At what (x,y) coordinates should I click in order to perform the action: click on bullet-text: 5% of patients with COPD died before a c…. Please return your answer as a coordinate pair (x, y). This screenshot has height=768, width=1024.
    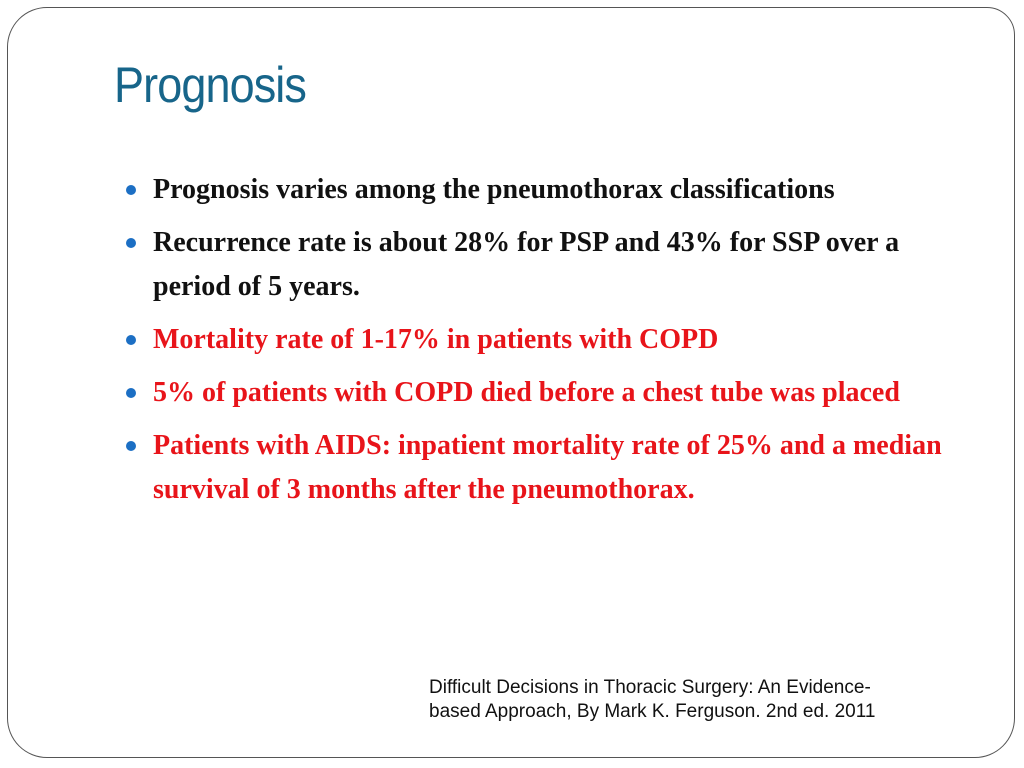
    Looking at the image, I should click on (526, 392).